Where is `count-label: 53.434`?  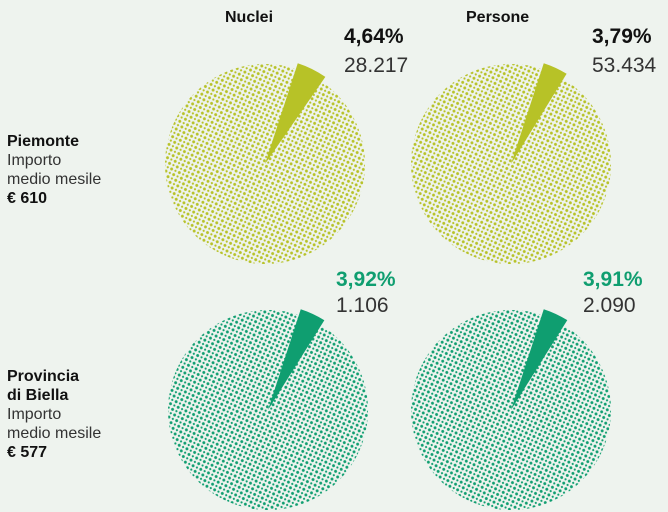 count-label: 53.434 is located at coordinates (624, 65).